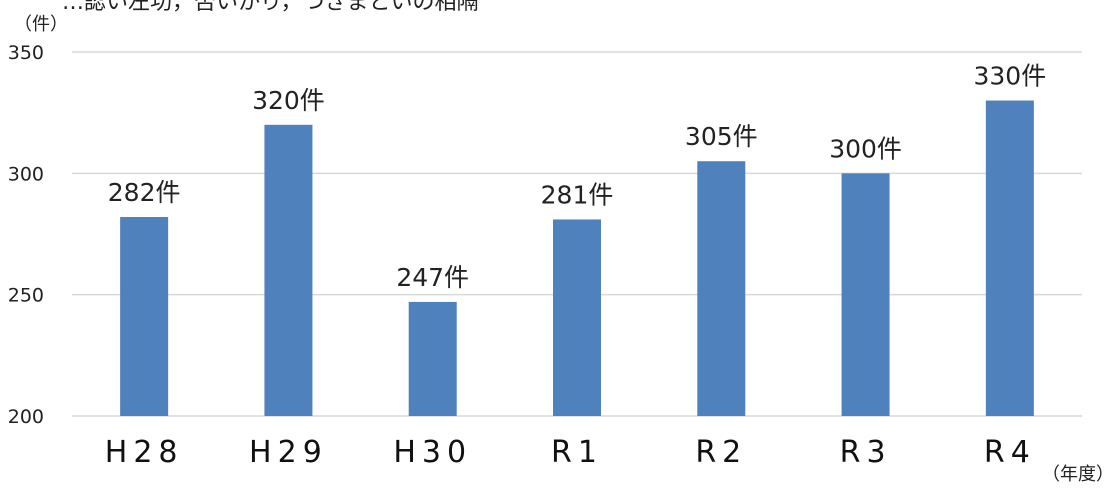 Image resolution: width=1112 pixels, height=489 pixels. I want to click on bar-r1, so click(577, 317).